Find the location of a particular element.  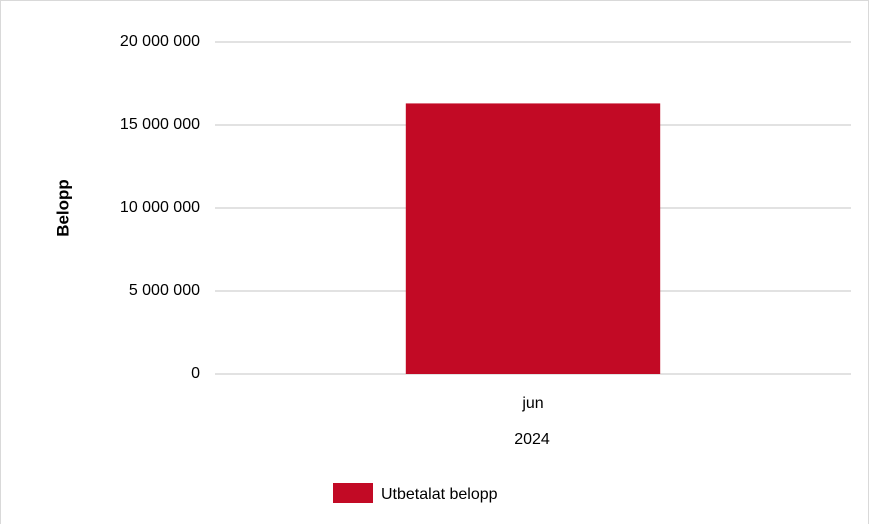

legend-label-utbetalat-belopp: Utbetalat belopp is located at coordinates (439, 494).